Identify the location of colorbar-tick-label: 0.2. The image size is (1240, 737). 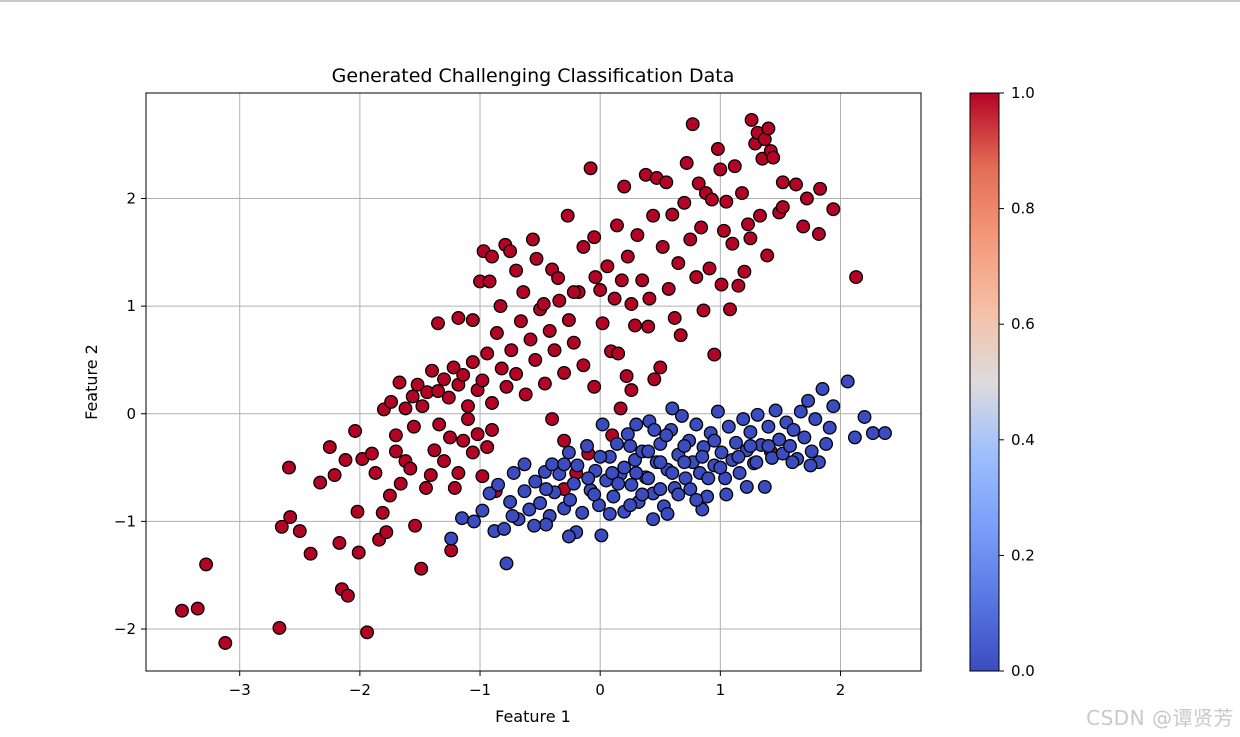
(1023, 555).